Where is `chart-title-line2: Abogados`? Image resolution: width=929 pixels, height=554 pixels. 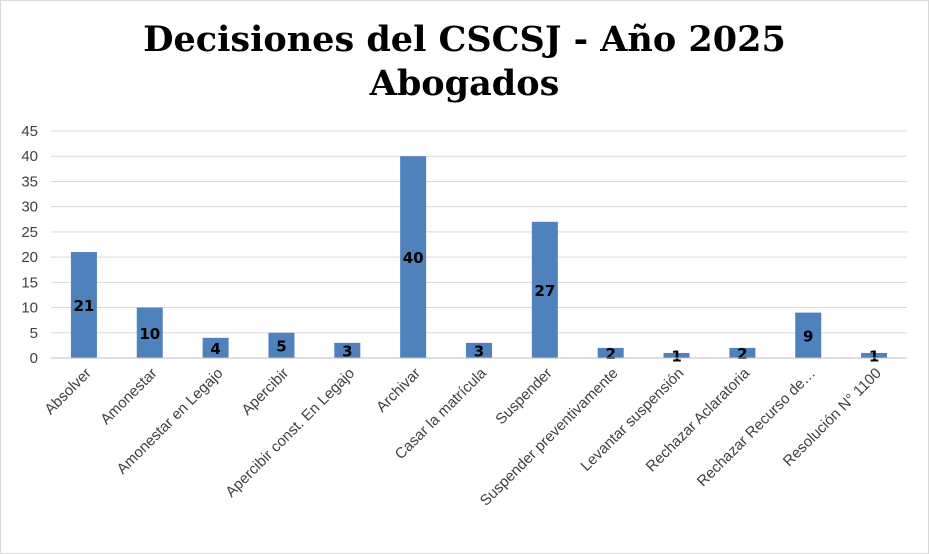
chart-title-line2: Abogados is located at coordinates (464, 83).